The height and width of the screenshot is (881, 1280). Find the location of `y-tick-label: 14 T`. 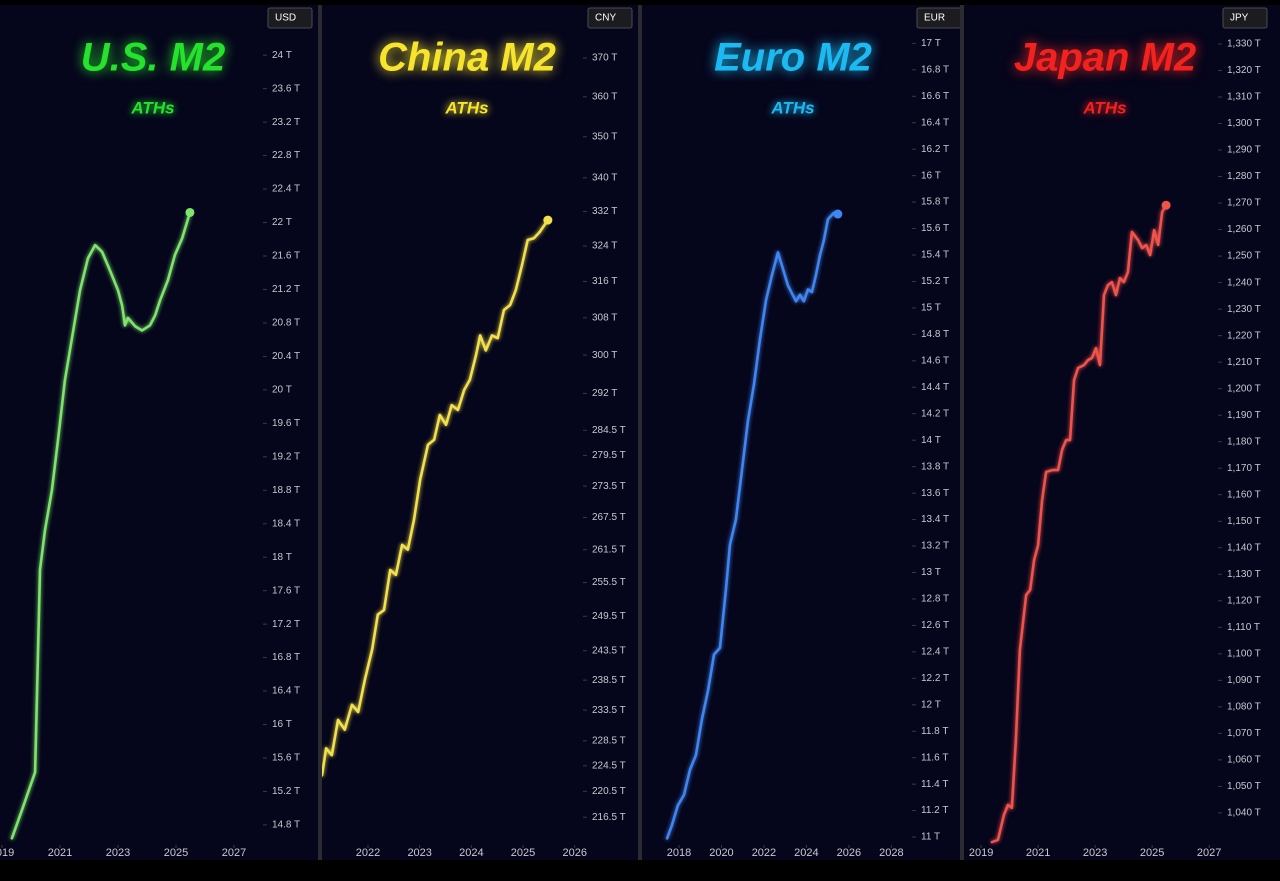

y-tick-label: 14 T is located at coordinates (931, 440).